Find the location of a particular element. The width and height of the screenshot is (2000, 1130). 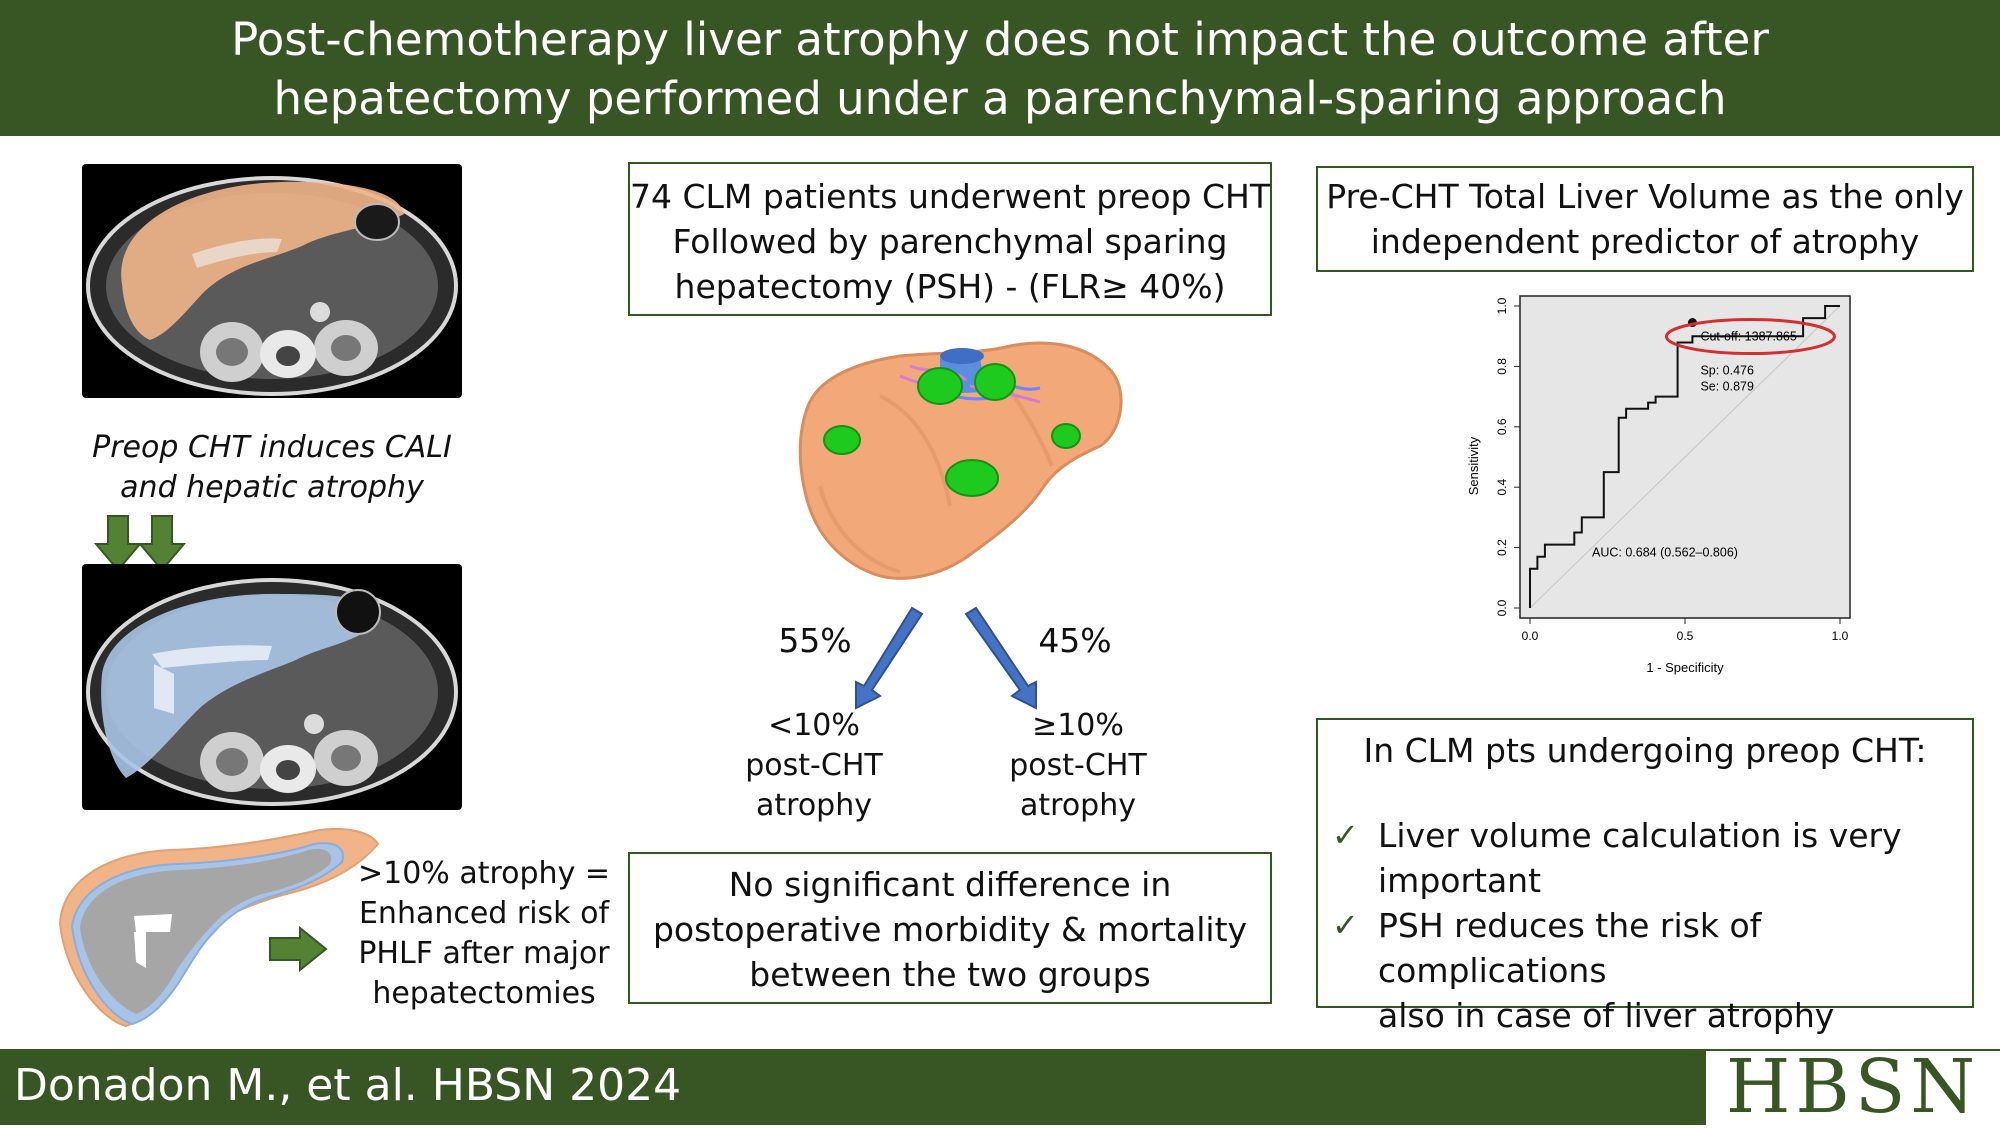

y-tick-label: 0.6 is located at coordinates (1502, 426).